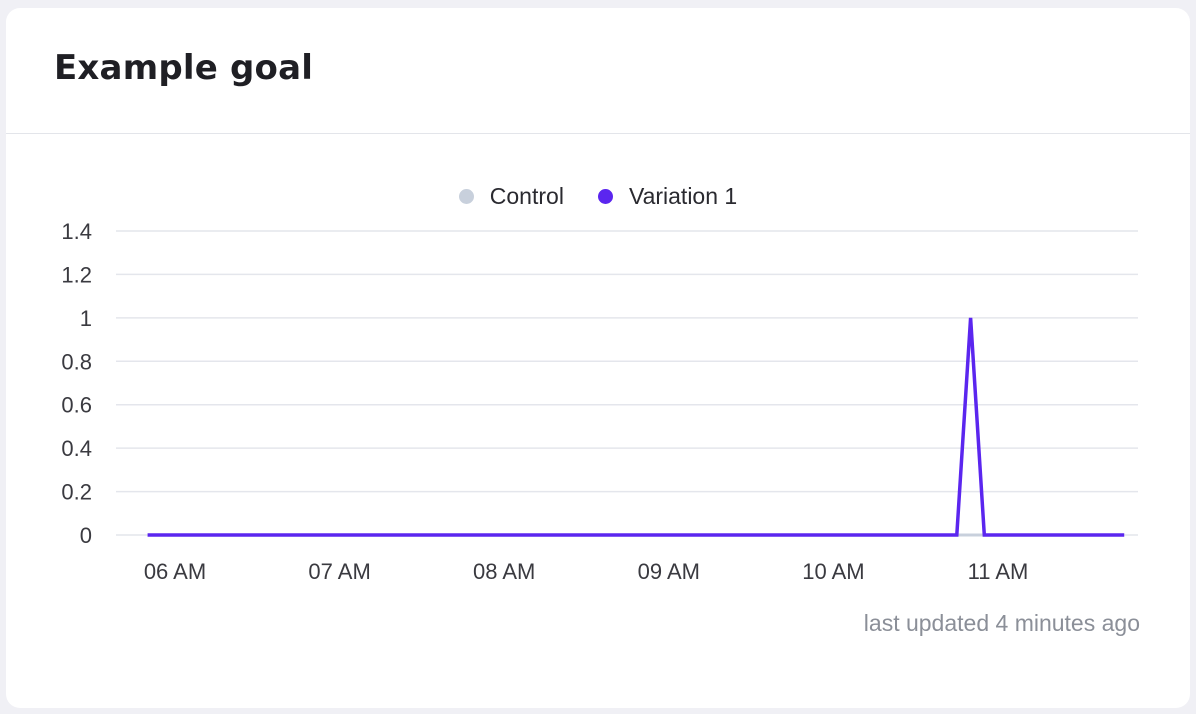  Describe the element at coordinates (998, 571) in the screenshot. I see `x-tick-label: 11 AM` at that location.